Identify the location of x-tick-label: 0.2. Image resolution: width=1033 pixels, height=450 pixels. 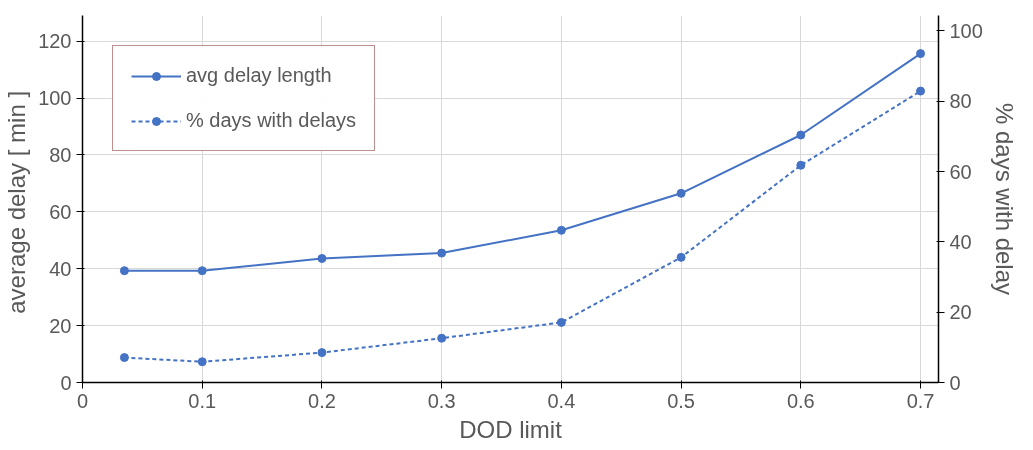
(322, 400).